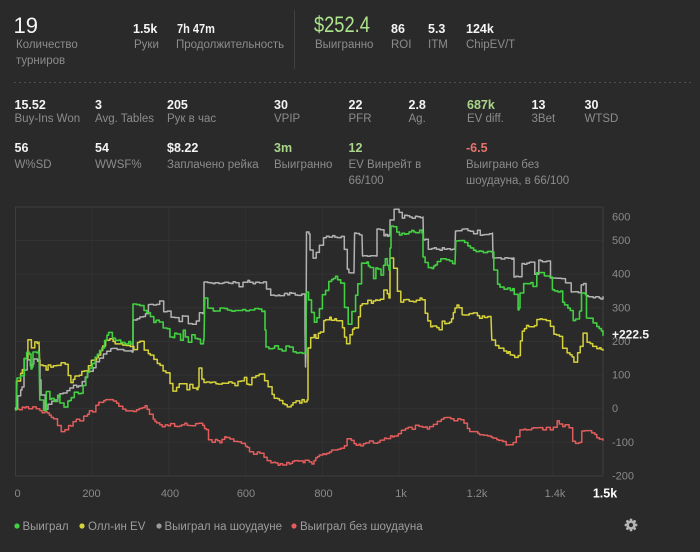 The image size is (700, 552). Describe the element at coordinates (401, 494) in the screenshot. I see `svg-text: 1k` at that location.